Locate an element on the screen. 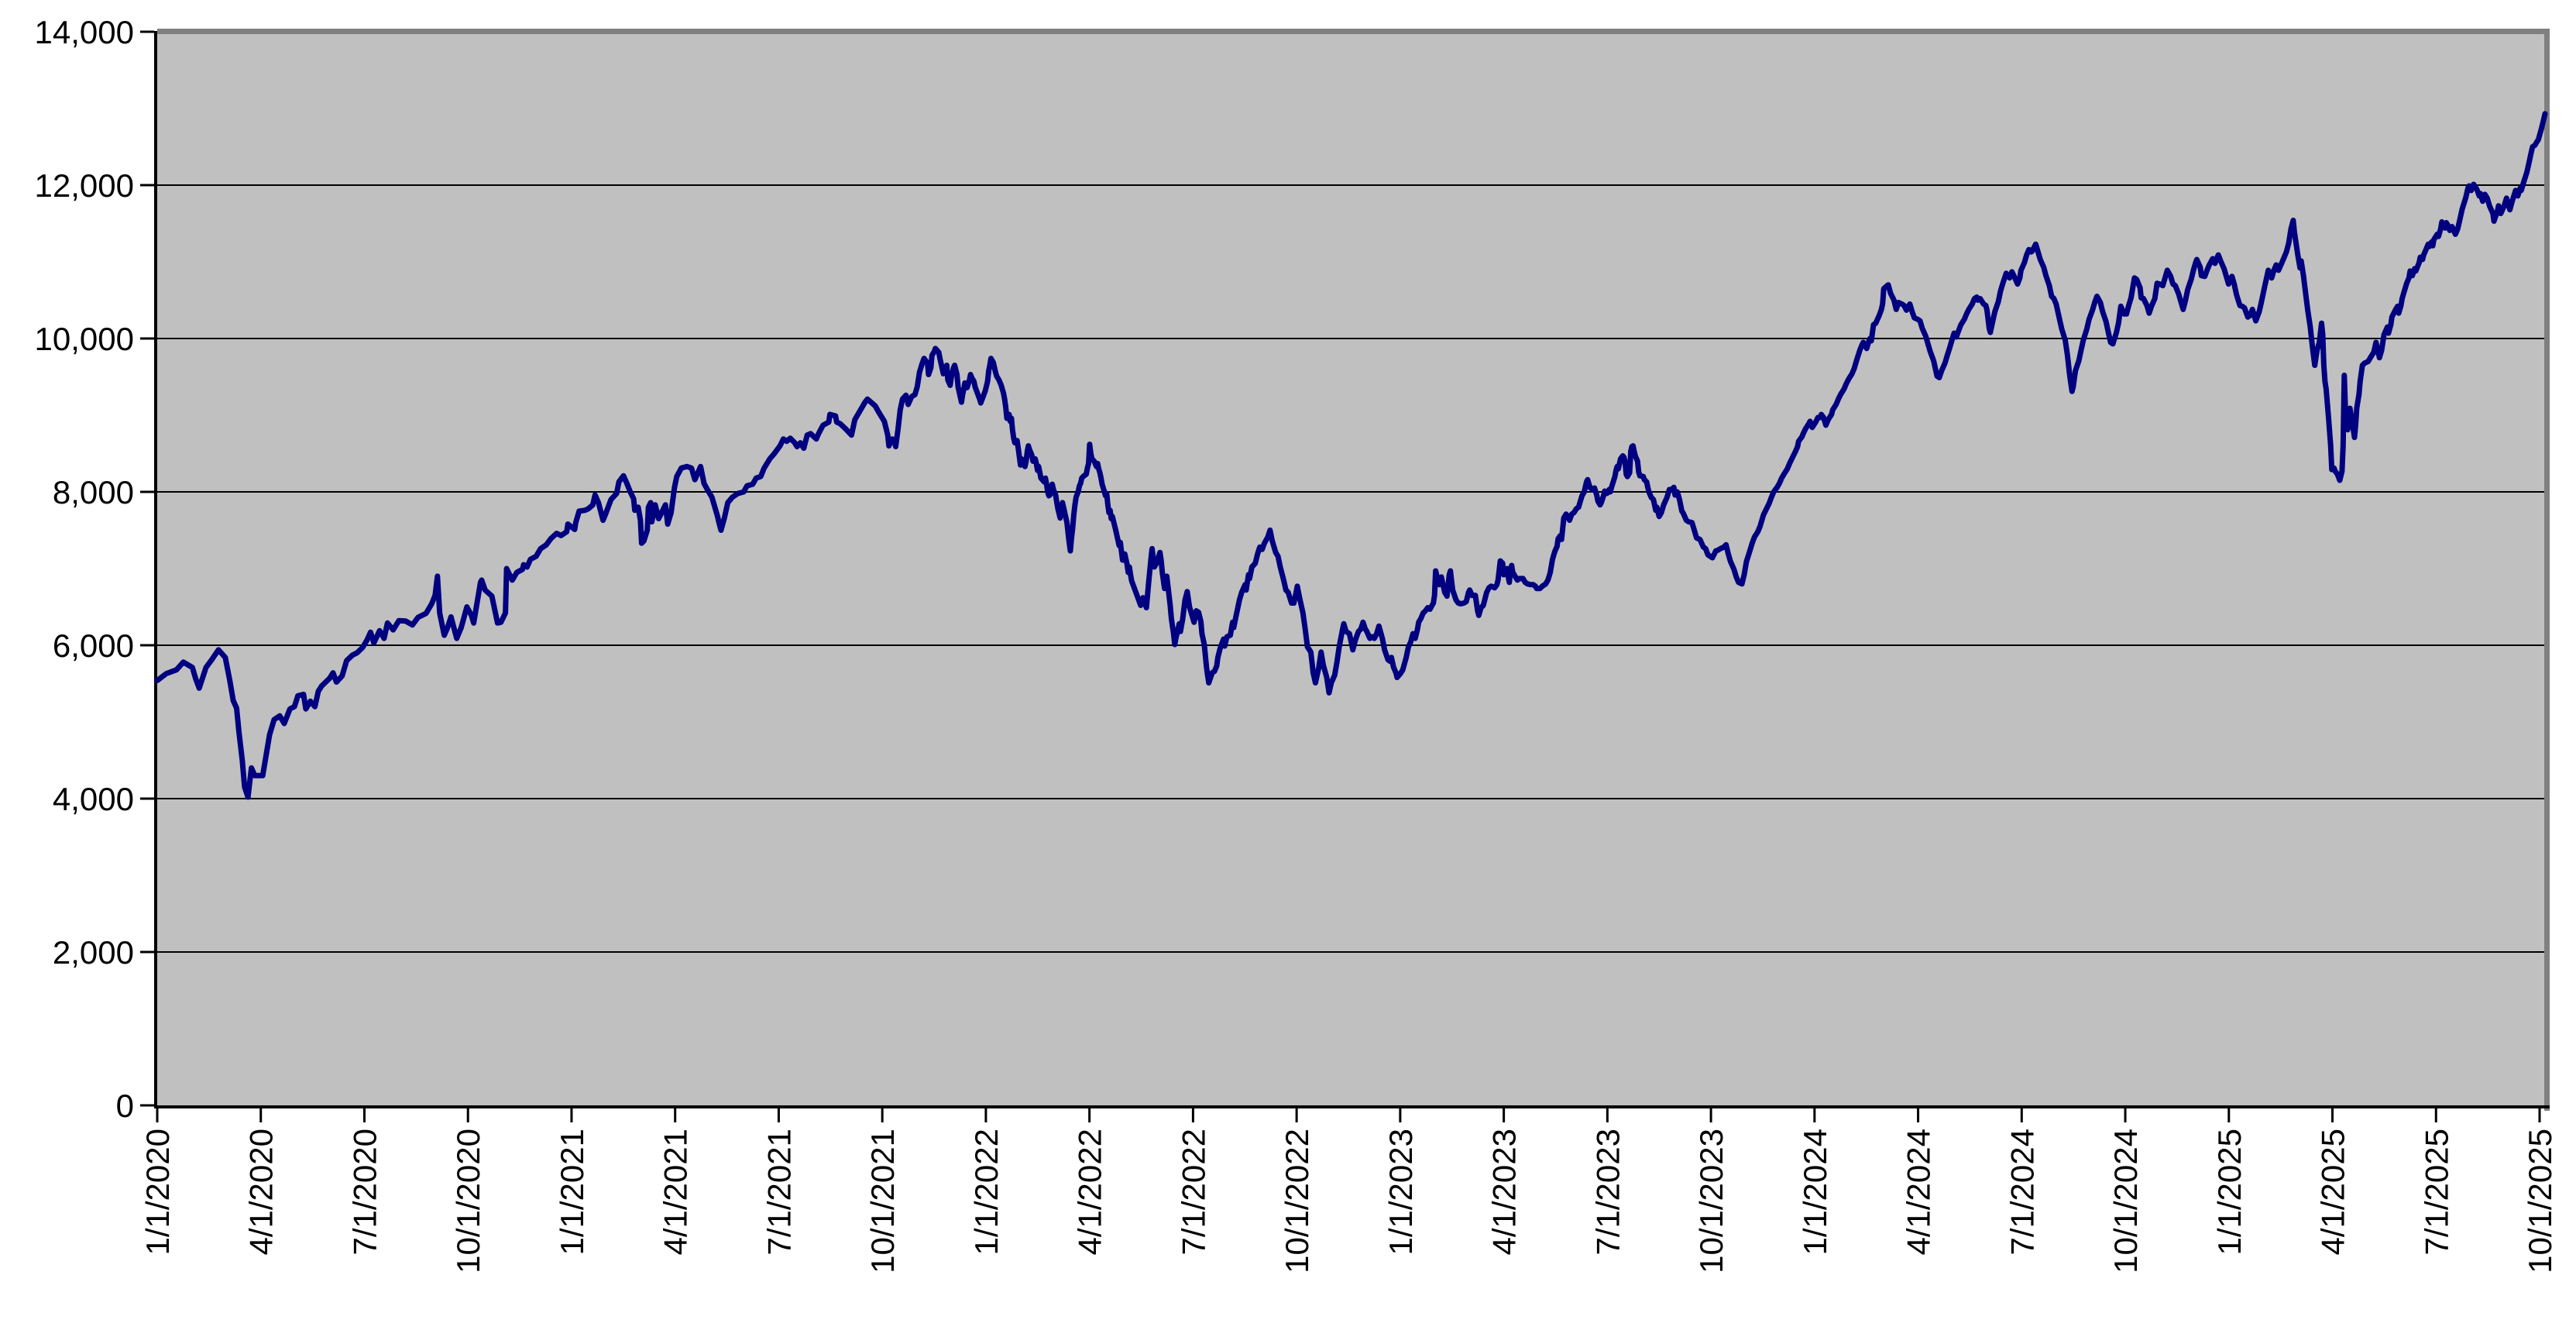  x-tick-label: 10/1/2021 is located at coordinates (882, 1201).